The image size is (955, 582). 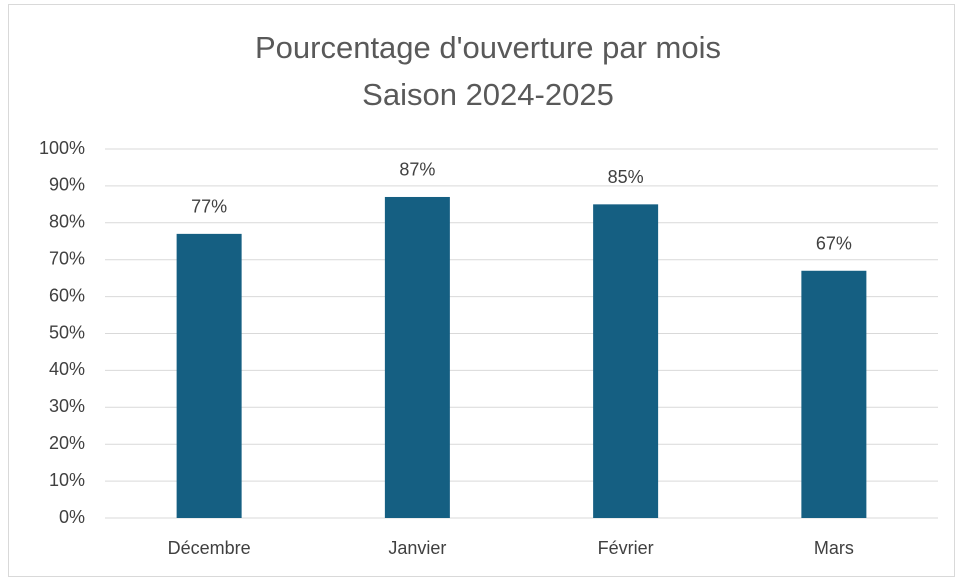 What do you see at coordinates (417, 548) in the screenshot?
I see `x-tick-label: Janvier` at bounding box center [417, 548].